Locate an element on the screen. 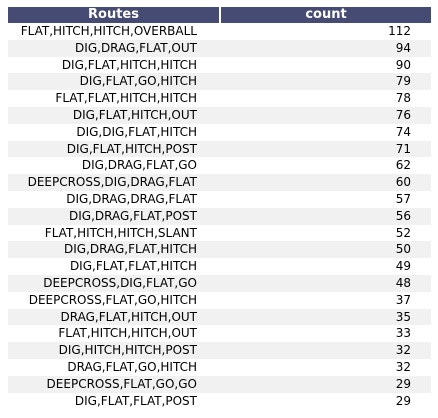  table-row: FLAT,FLAT,HITCH,HITCH 78 is located at coordinates (219, 98).